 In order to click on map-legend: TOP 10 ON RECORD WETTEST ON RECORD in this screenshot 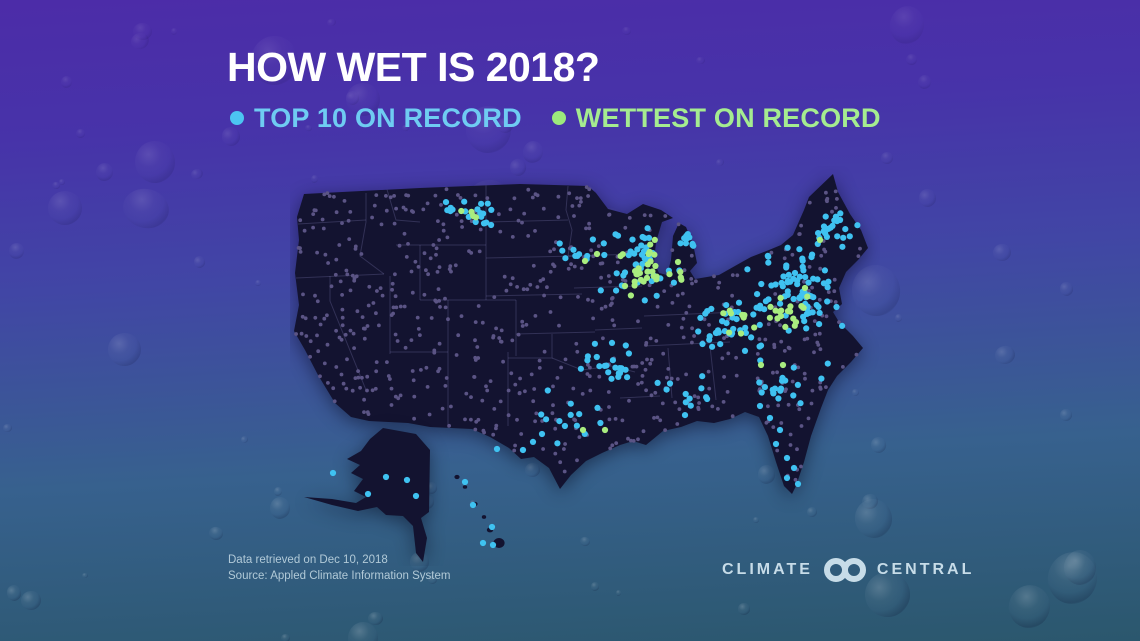, I will do `click(555, 118)`.